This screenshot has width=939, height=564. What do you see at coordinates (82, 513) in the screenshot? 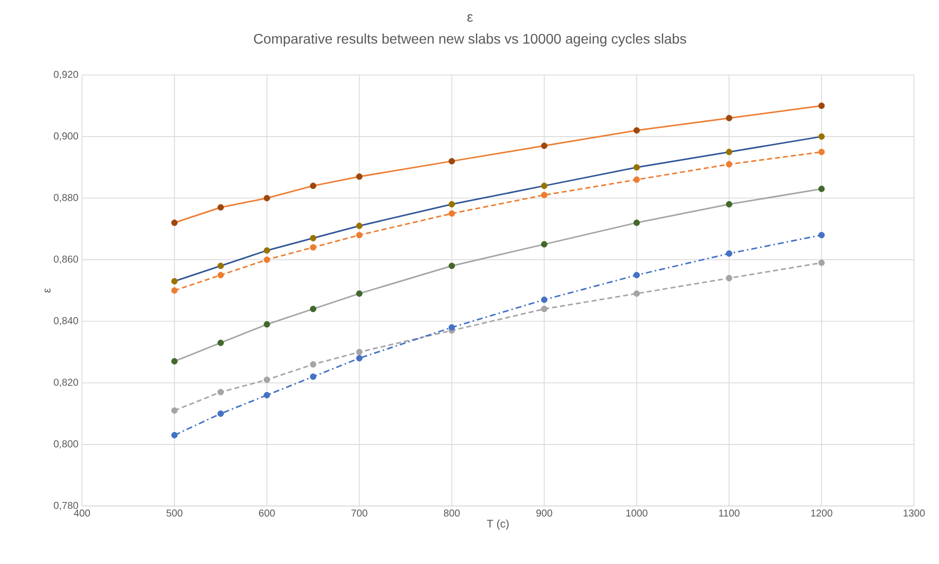
I see `x-tick-label: 400` at bounding box center [82, 513].